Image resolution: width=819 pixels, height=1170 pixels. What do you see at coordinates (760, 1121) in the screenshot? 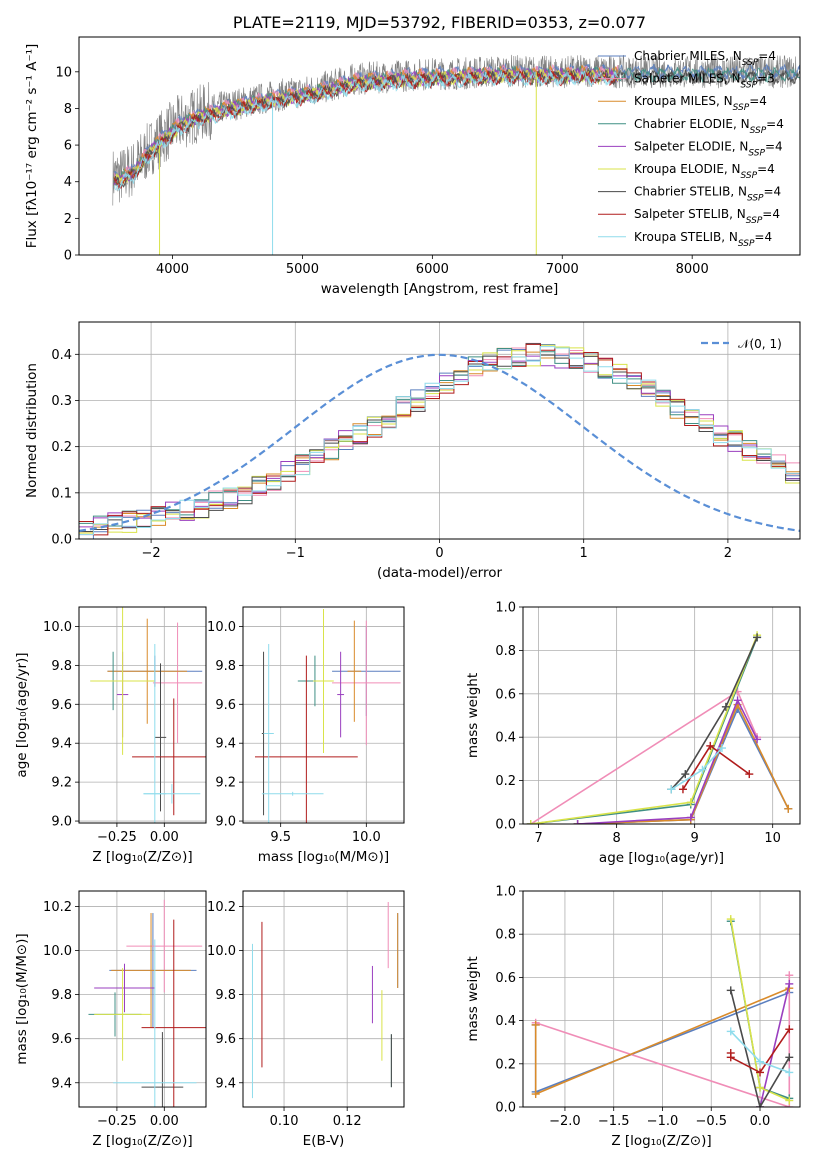
I see `x-tick-label: 0.0` at bounding box center [760, 1121].